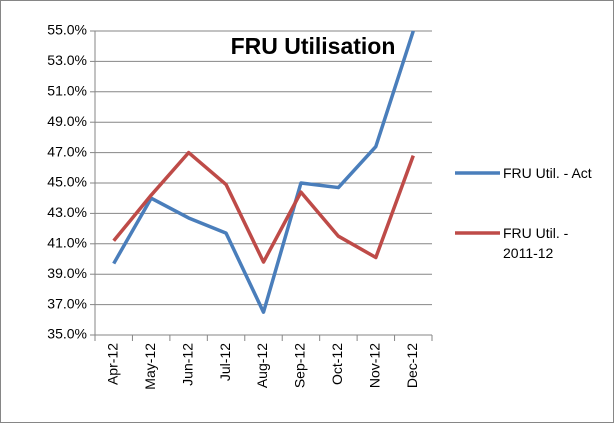 Image resolution: width=614 pixels, height=423 pixels. What do you see at coordinates (313, 46) in the screenshot?
I see `chart-title: FRU Utilisation` at bounding box center [313, 46].